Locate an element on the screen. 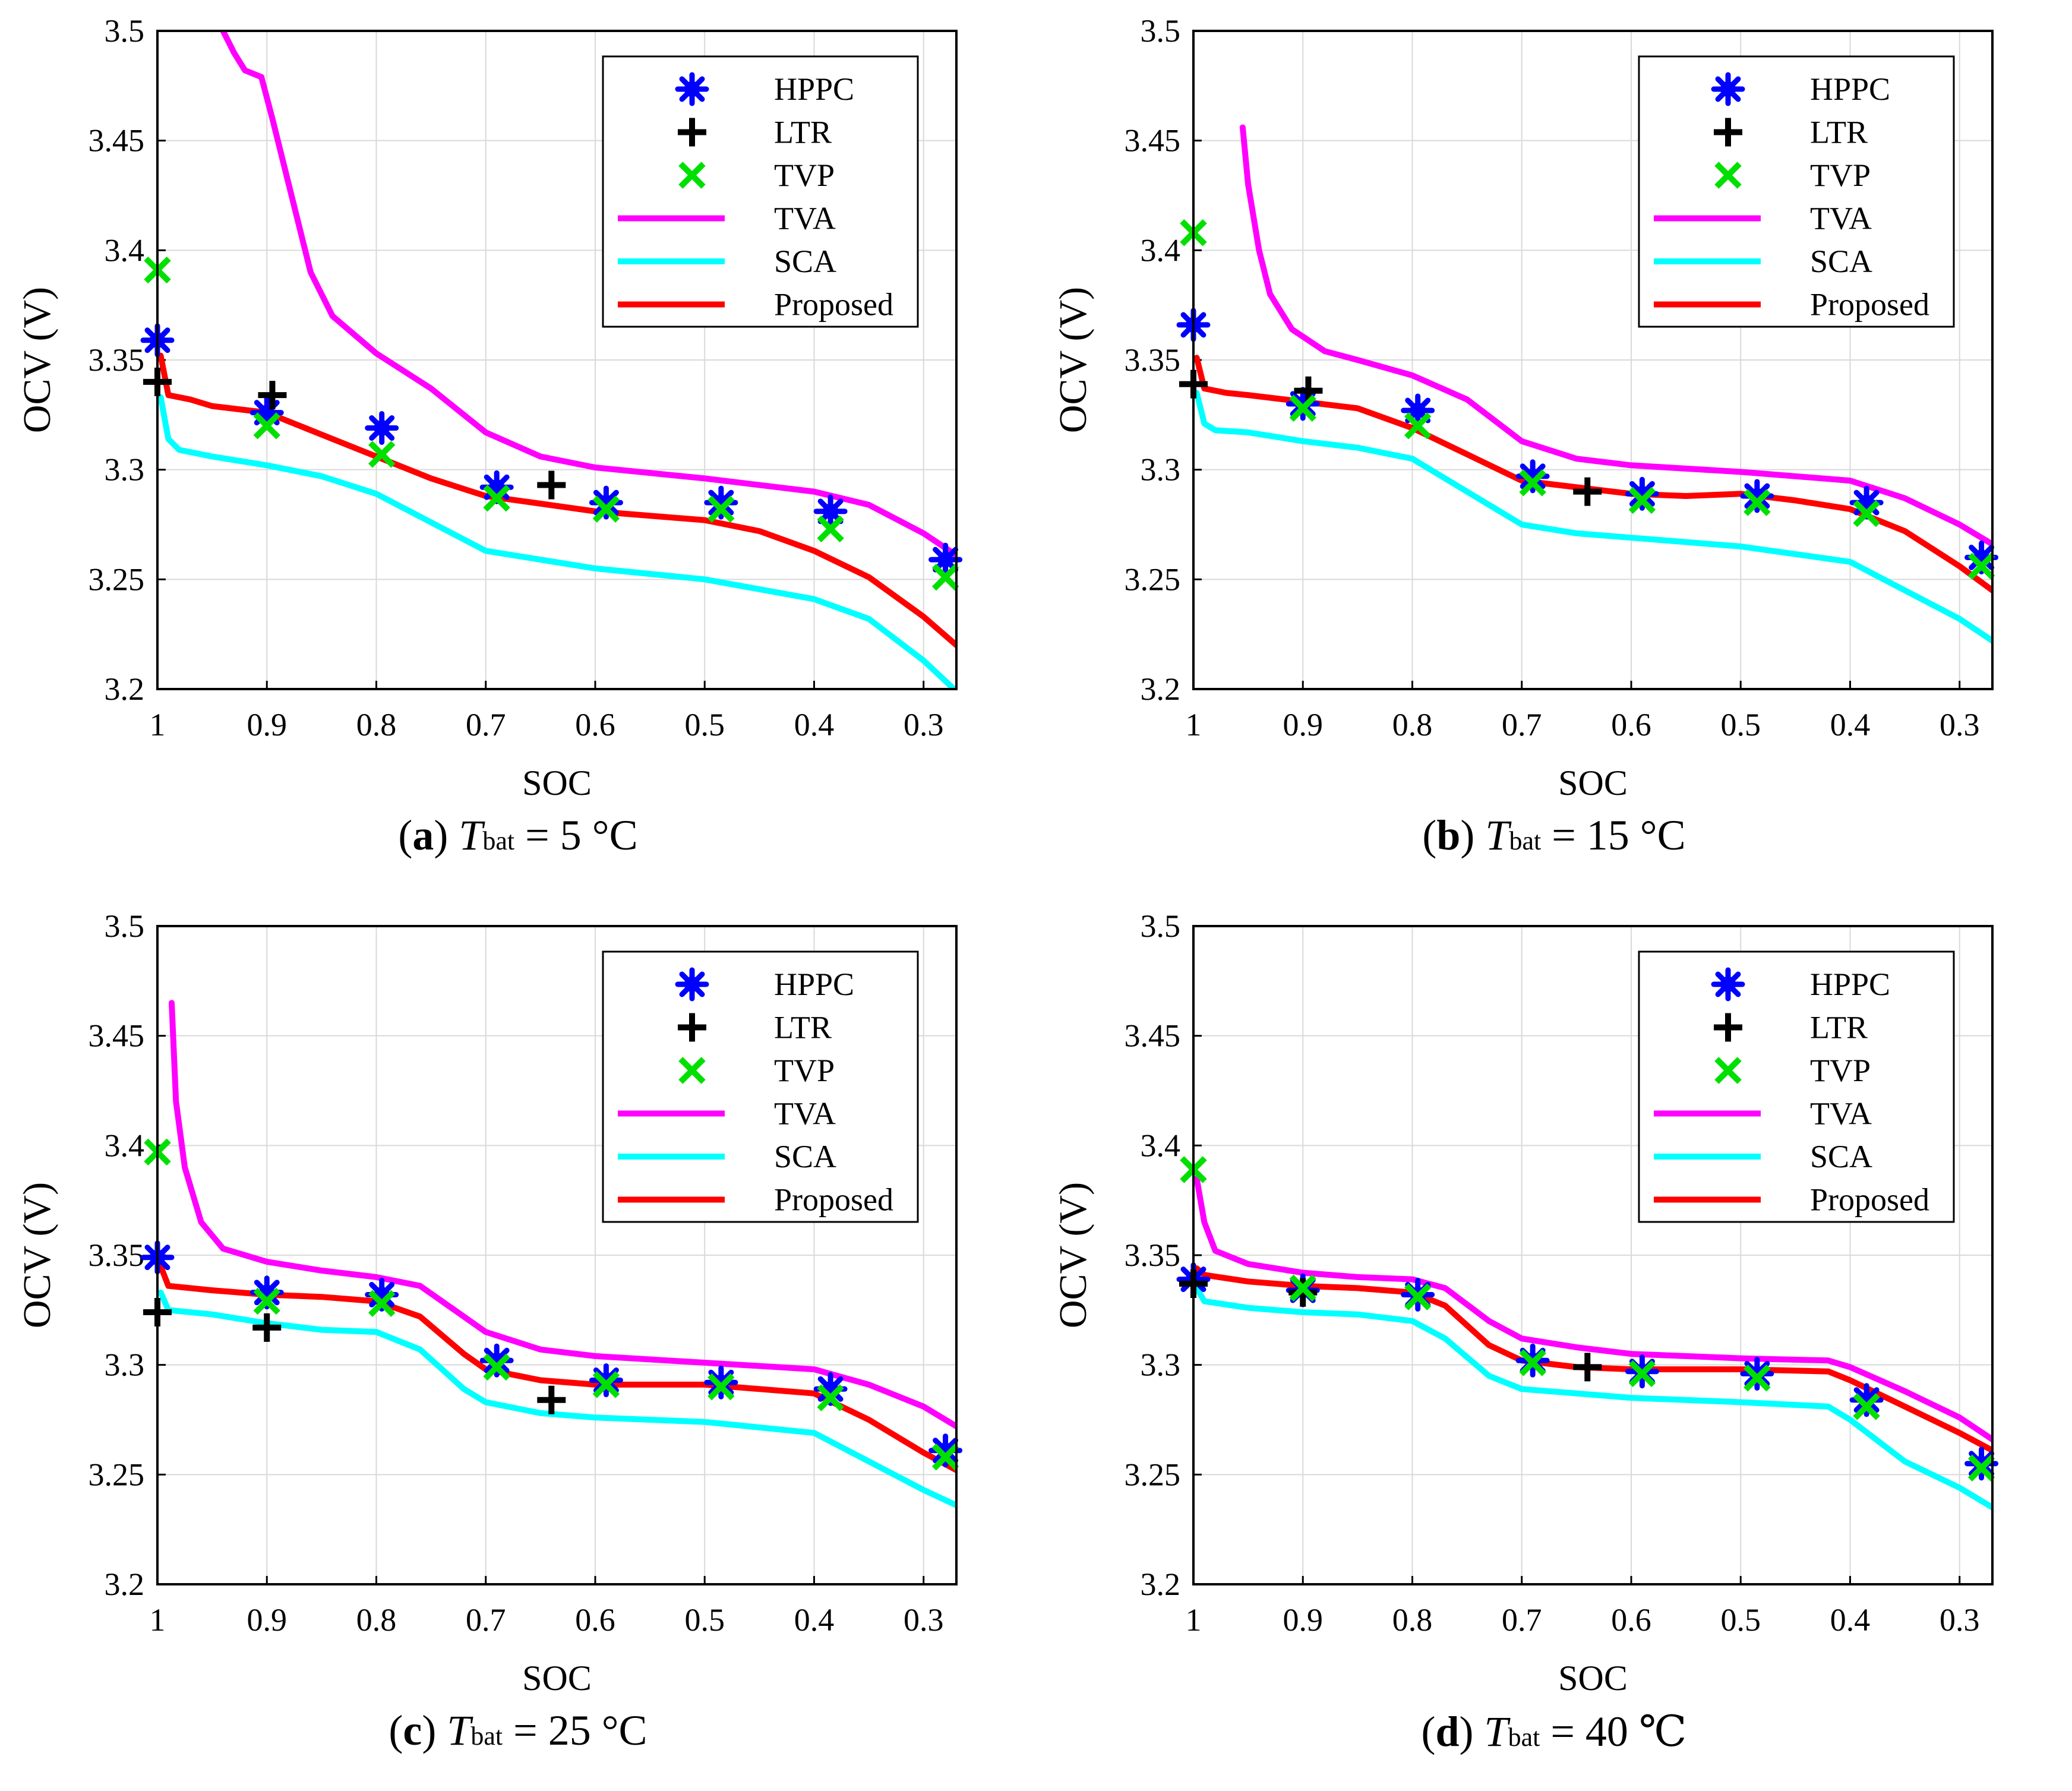 This screenshot has height=1791, width=2072. caption-b-temperature: = 15 °C is located at coordinates (1619, 835).